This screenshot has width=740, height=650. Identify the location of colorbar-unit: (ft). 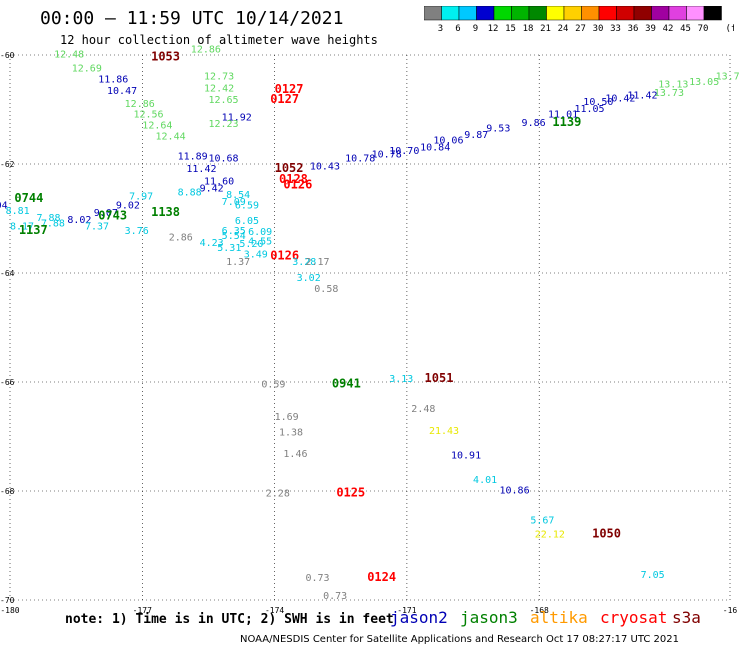
(730, 29).